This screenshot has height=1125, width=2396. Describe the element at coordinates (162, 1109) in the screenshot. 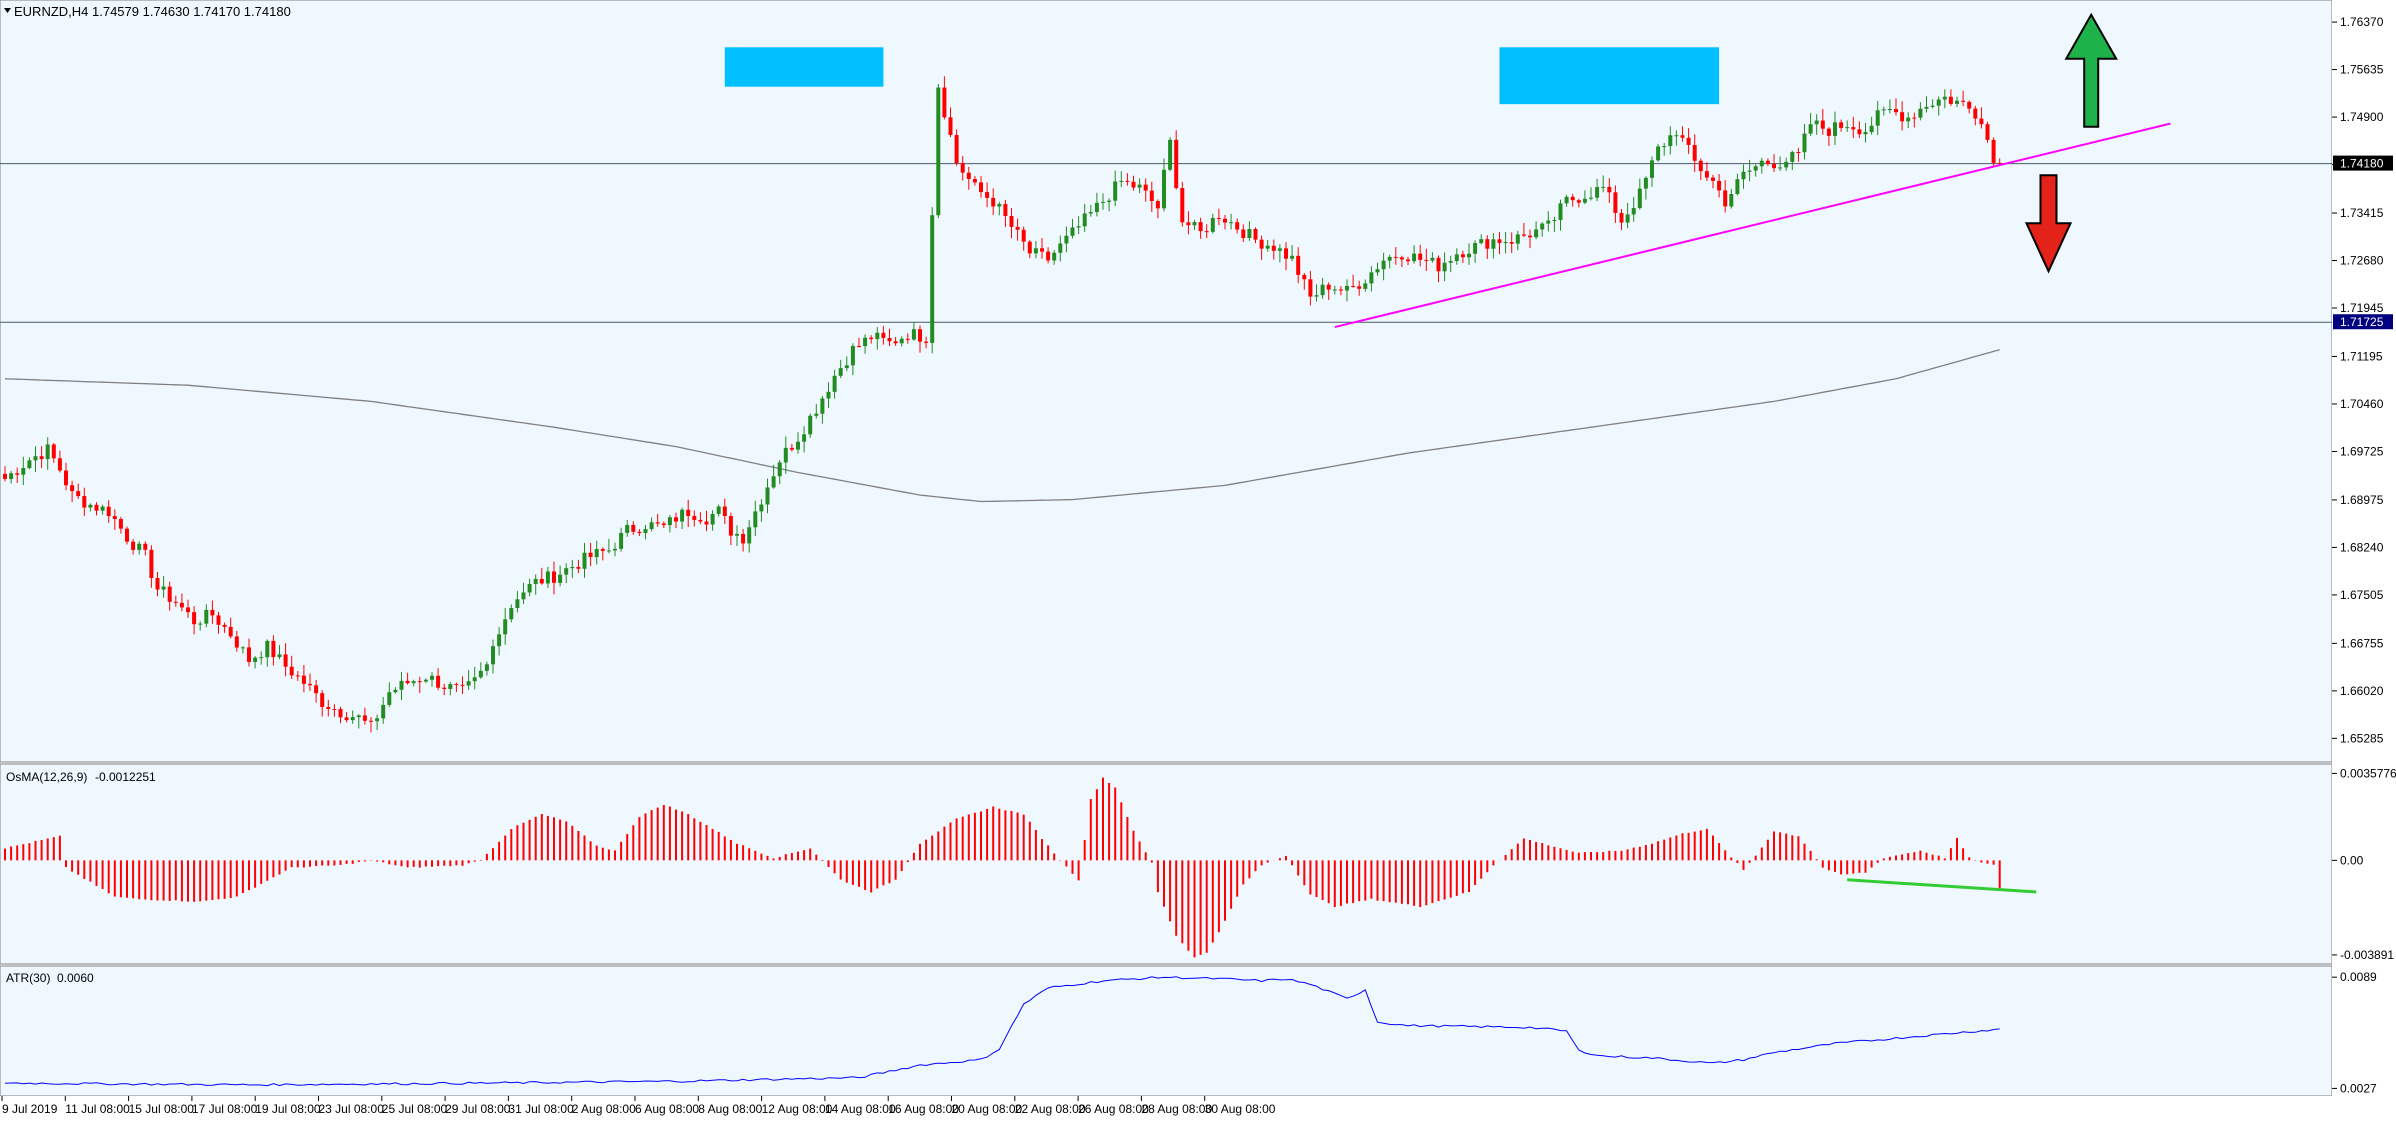

I see `time-tick-label: 15 Jul 08:00` at that location.